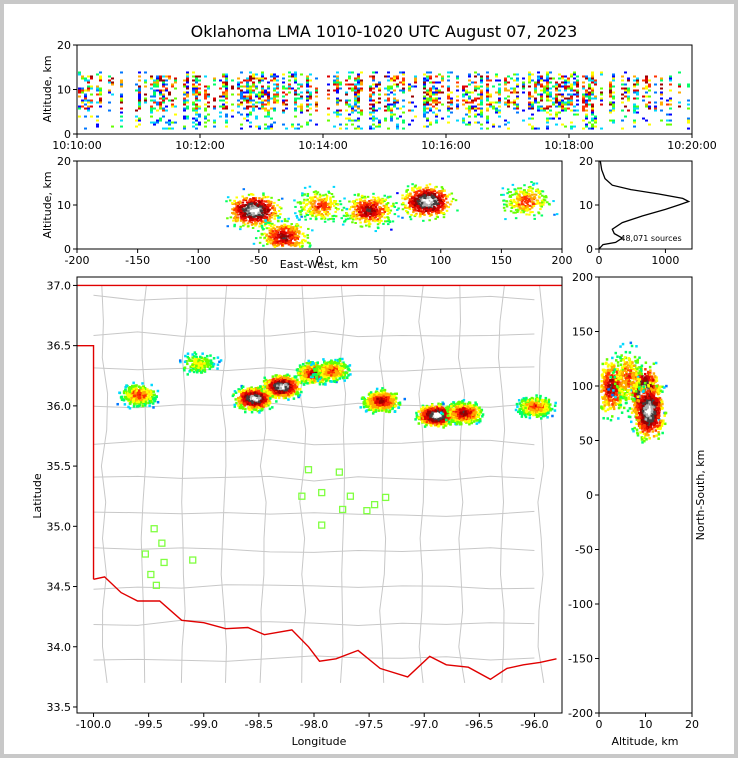  What do you see at coordinates (47, 204) in the screenshot?
I see `ew-height-ylabel: Altitude, km` at bounding box center [47, 204].